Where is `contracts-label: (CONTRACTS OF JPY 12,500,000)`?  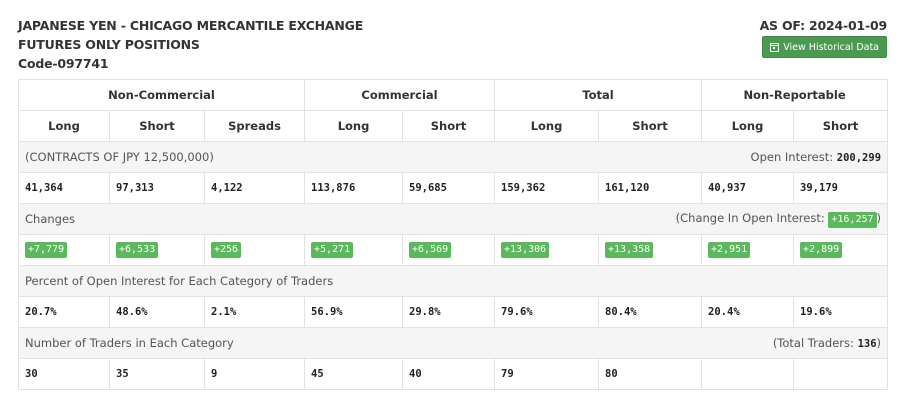
contracts-label: (CONTRACTS OF JPY 12,500,000) is located at coordinates (256, 157).